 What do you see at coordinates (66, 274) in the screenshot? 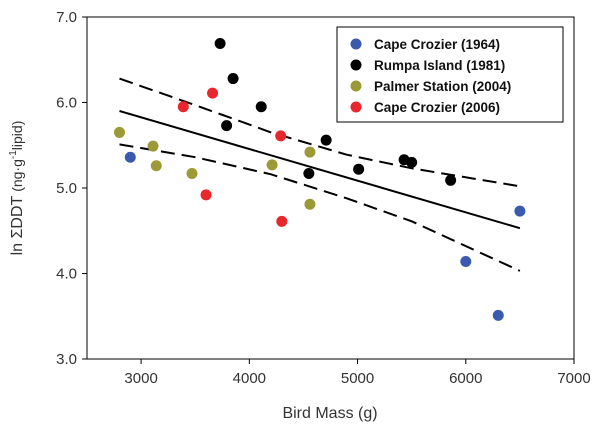
I see `y-tick-label: 4.0` at bounding box center [66, 274].